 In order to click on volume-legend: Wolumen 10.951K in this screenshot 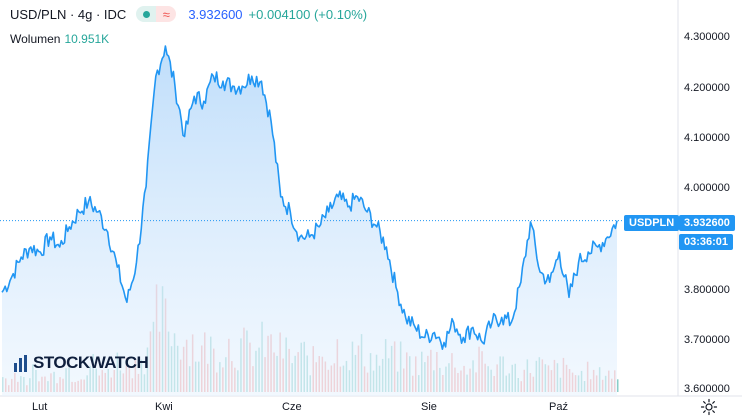, I will do `click(59, 39)`.